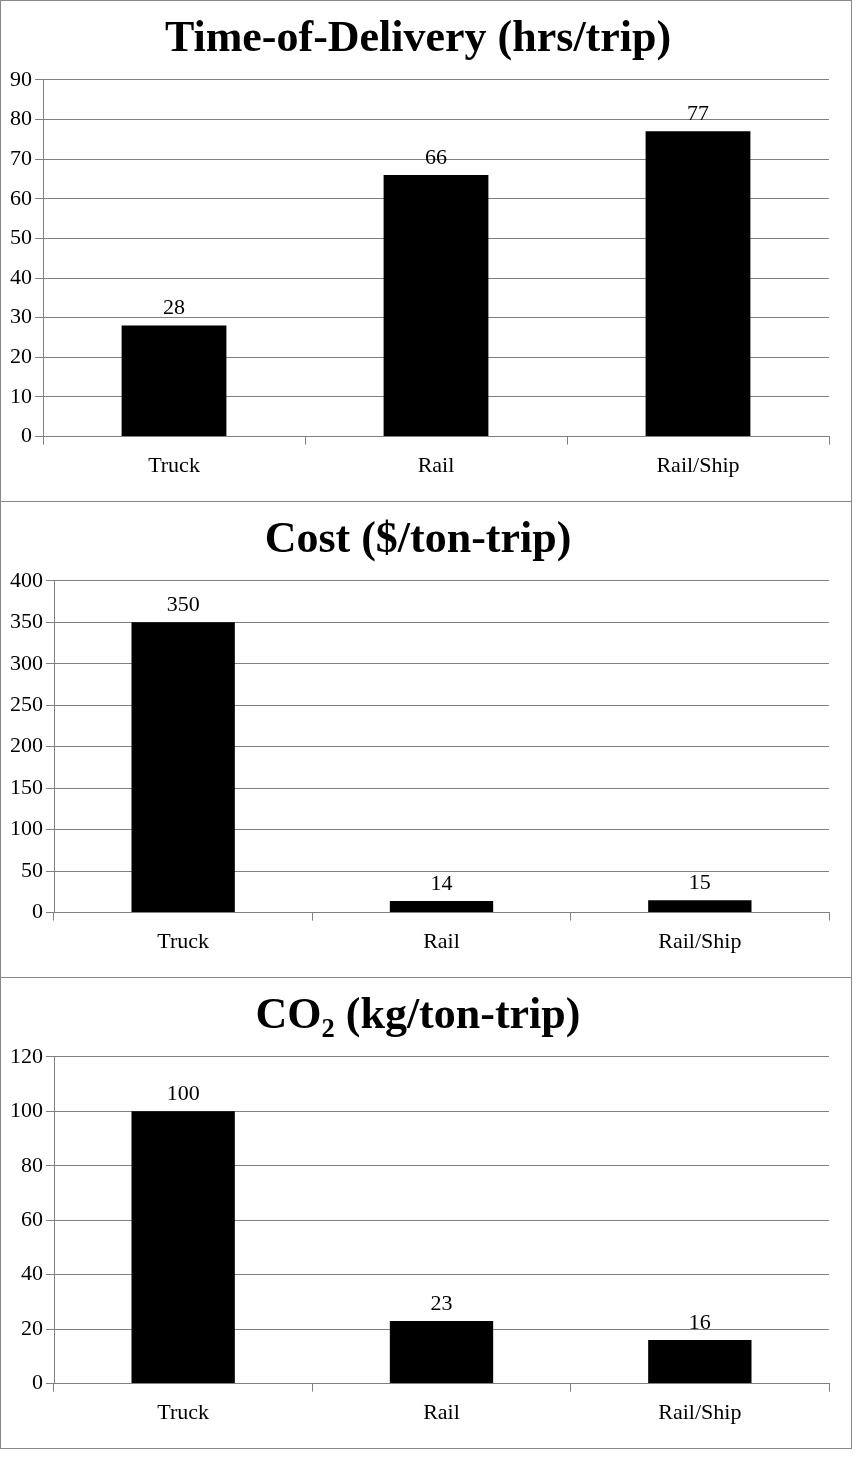  What do you see at coordinates (436, 156) in the screenshot?
I see `data-label: 66` at bounding box center [436, 156].